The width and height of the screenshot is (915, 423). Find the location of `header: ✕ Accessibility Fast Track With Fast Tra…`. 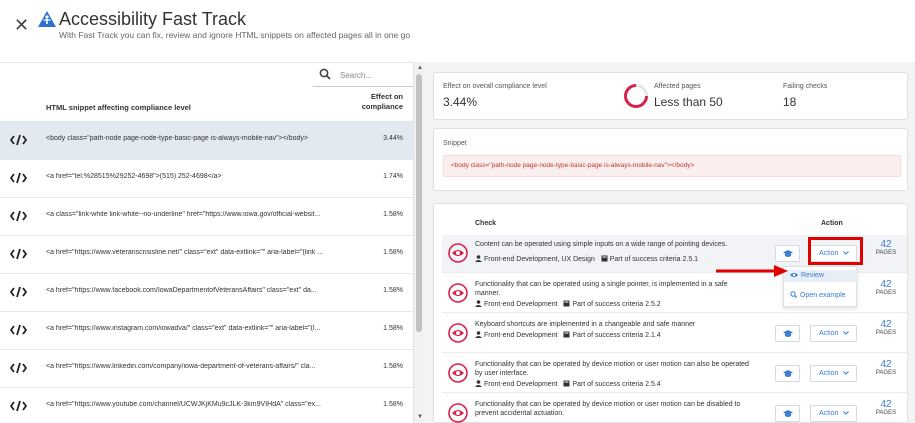

header: ✕ Accessibility Fast Track With Fast Tra… is located at coordinates (457, 31).